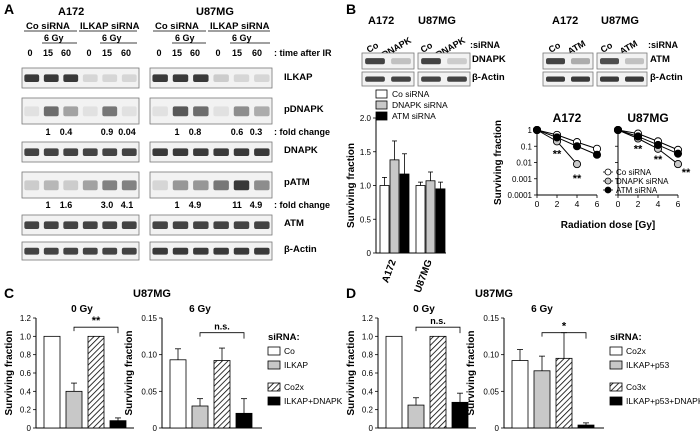 The height and width of the screenshot is (436, 700). I want to click on row-label-pdnapk: pDNAPK, so click(304, 109).